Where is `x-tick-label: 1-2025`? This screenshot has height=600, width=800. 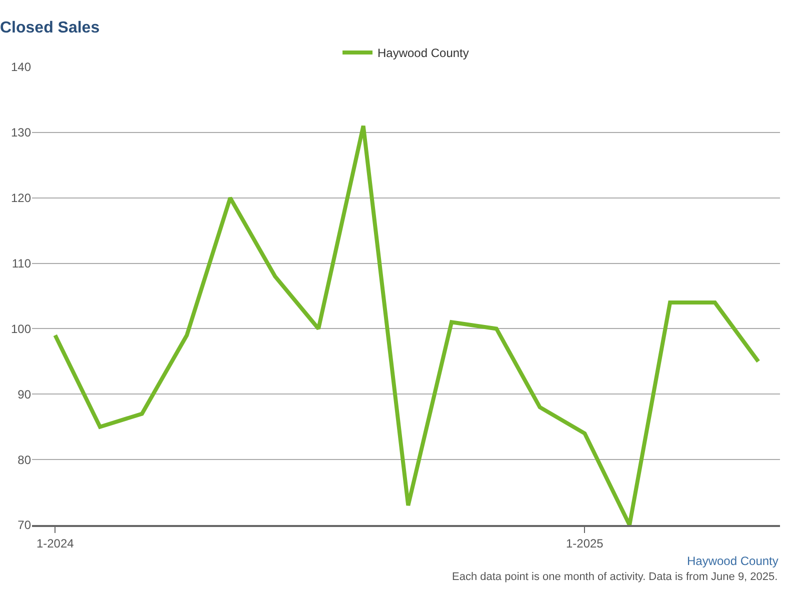 x-tick-label: 1-2025 is located at coordinates (585, 543).